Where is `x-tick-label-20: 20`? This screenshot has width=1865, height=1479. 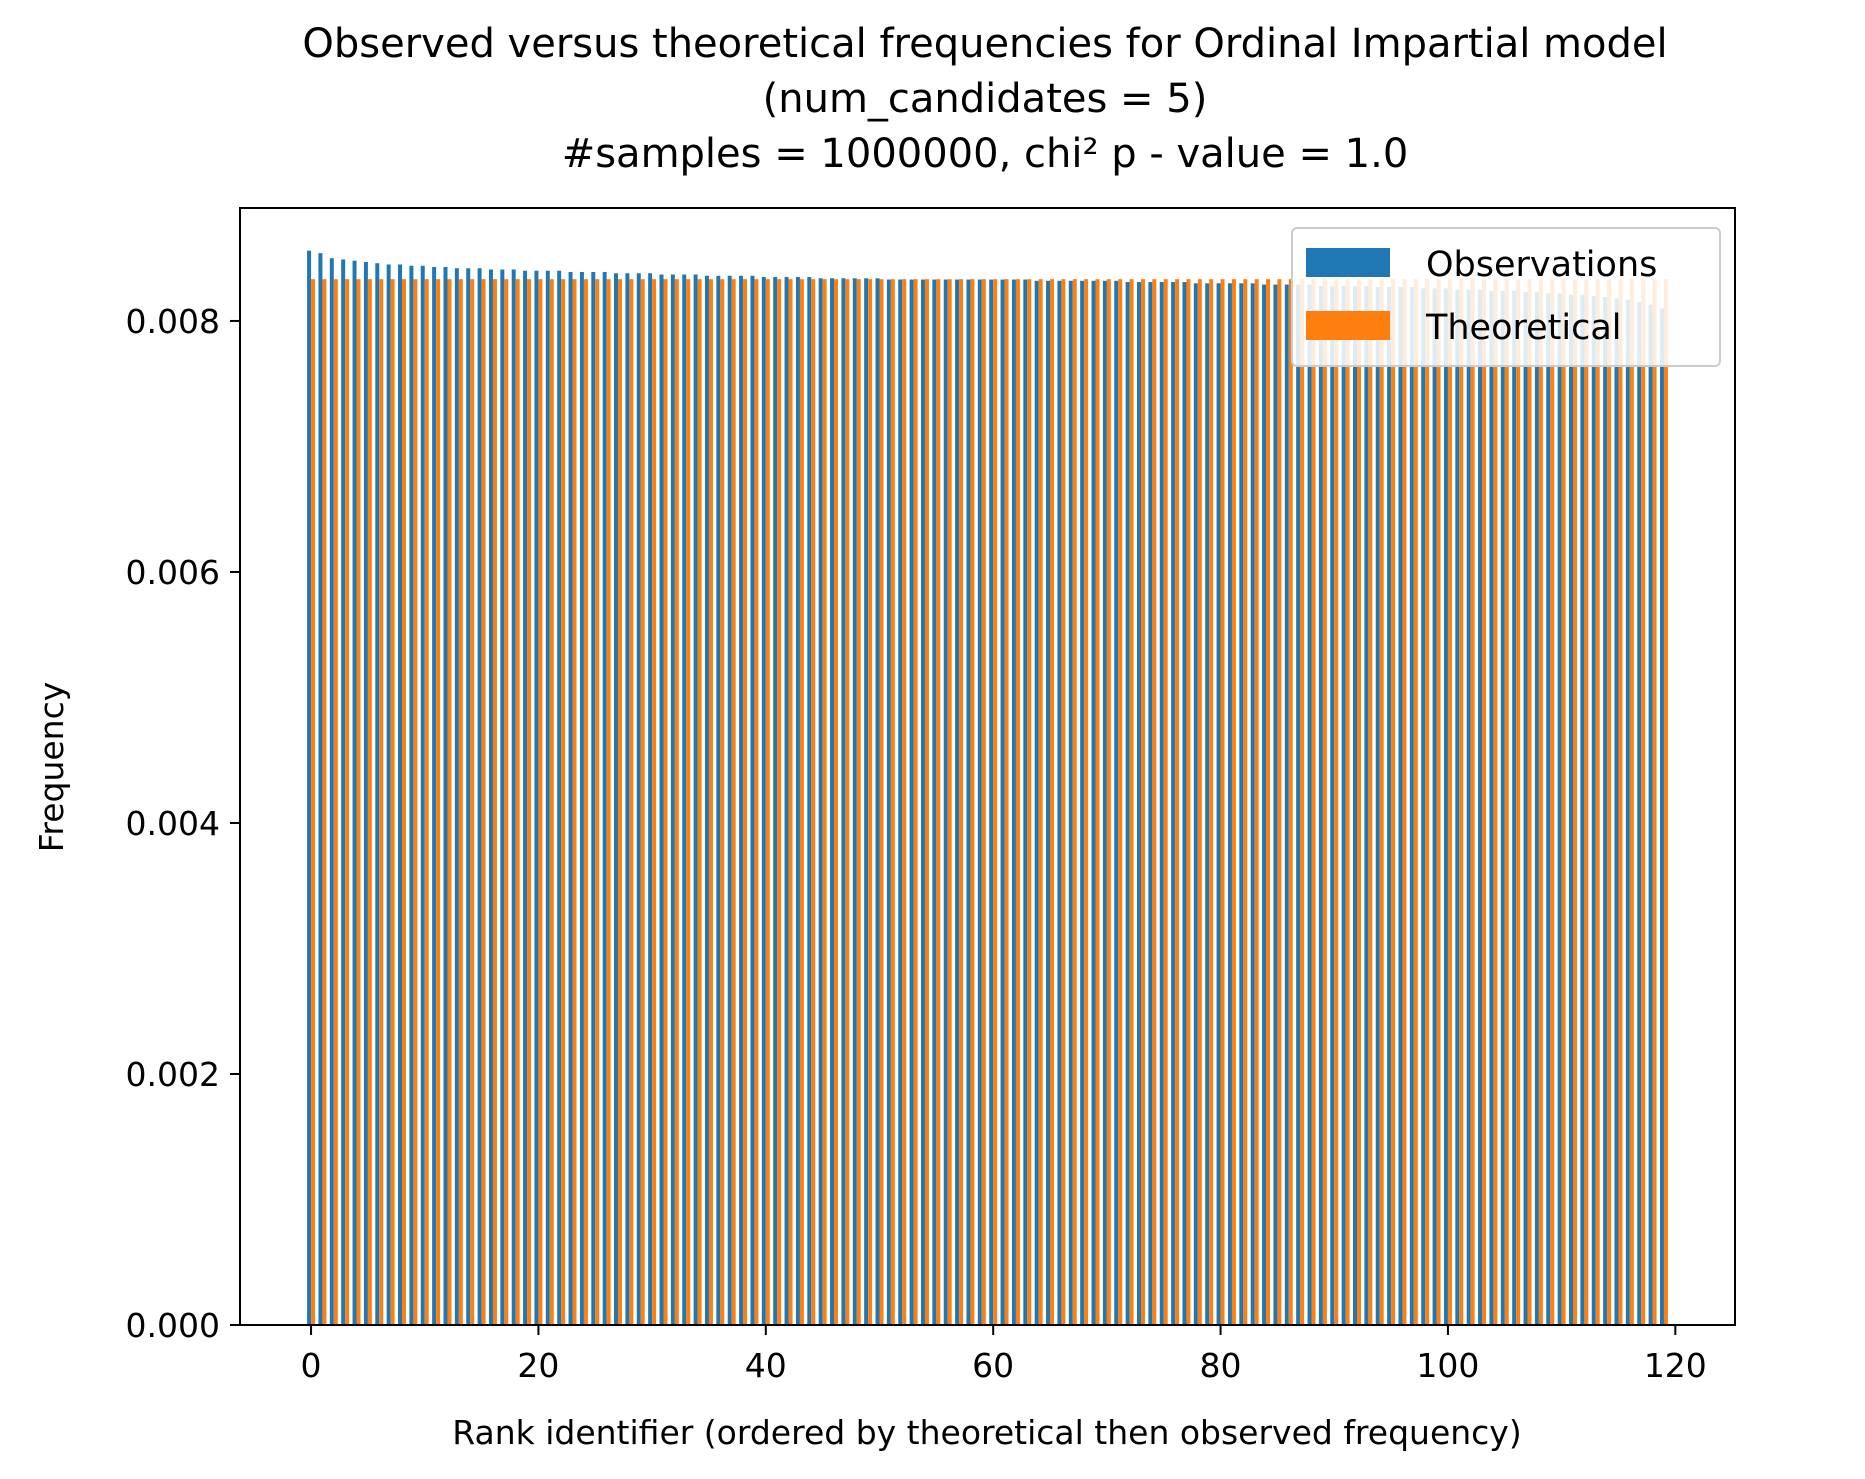 x-tick-label-20: 20 is located at coordinates (538, 1365).